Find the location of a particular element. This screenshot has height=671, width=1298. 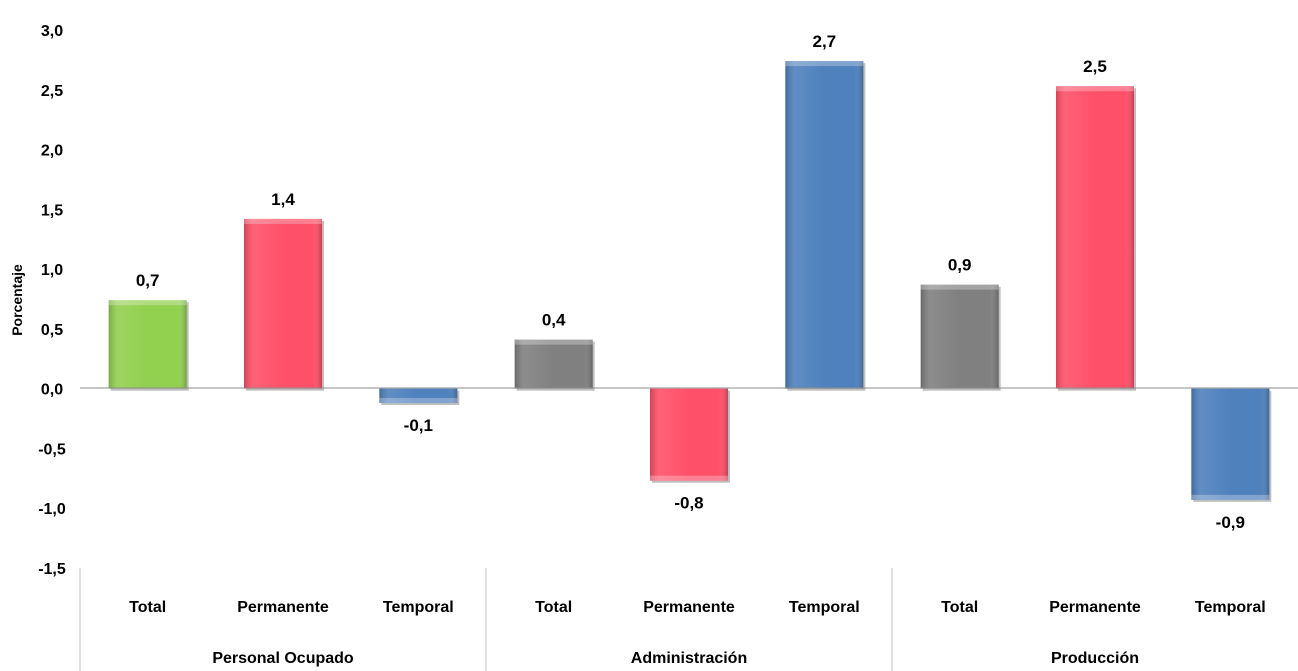

data-label: -0,8 is located at coordinates (688, 503).